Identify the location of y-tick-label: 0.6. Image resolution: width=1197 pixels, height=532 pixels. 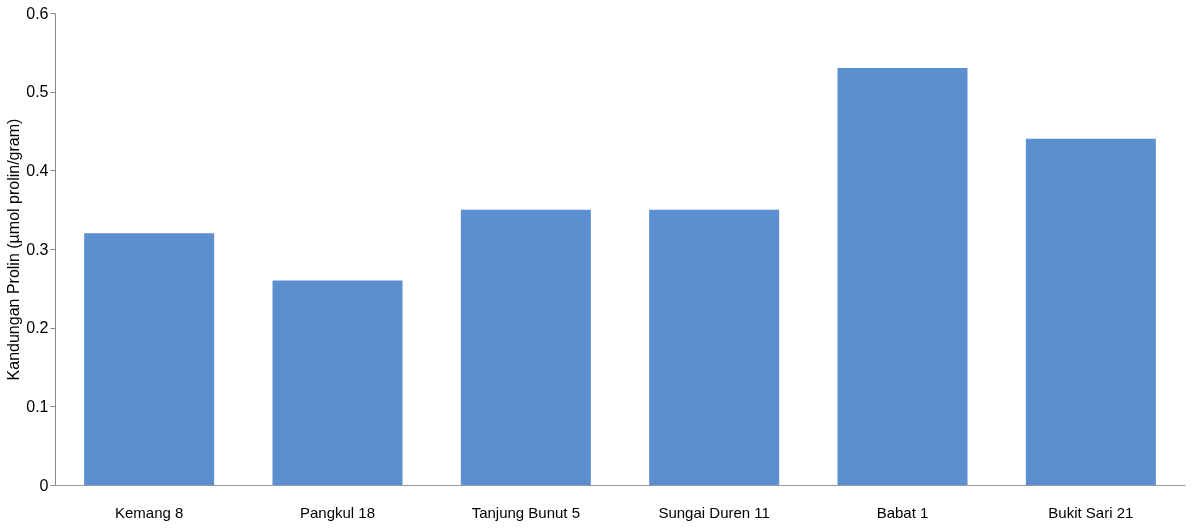
(37, 13).